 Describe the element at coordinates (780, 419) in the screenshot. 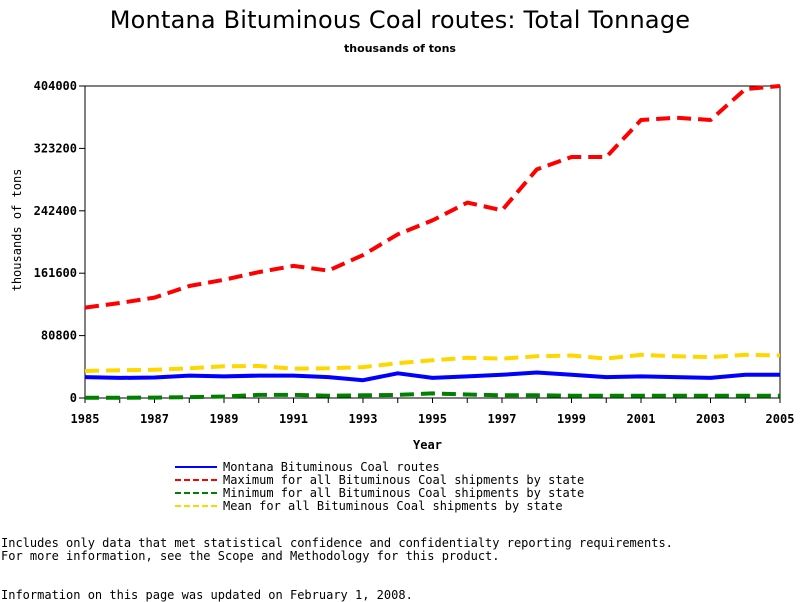

I see `x-tick-label: 2005` at that location.